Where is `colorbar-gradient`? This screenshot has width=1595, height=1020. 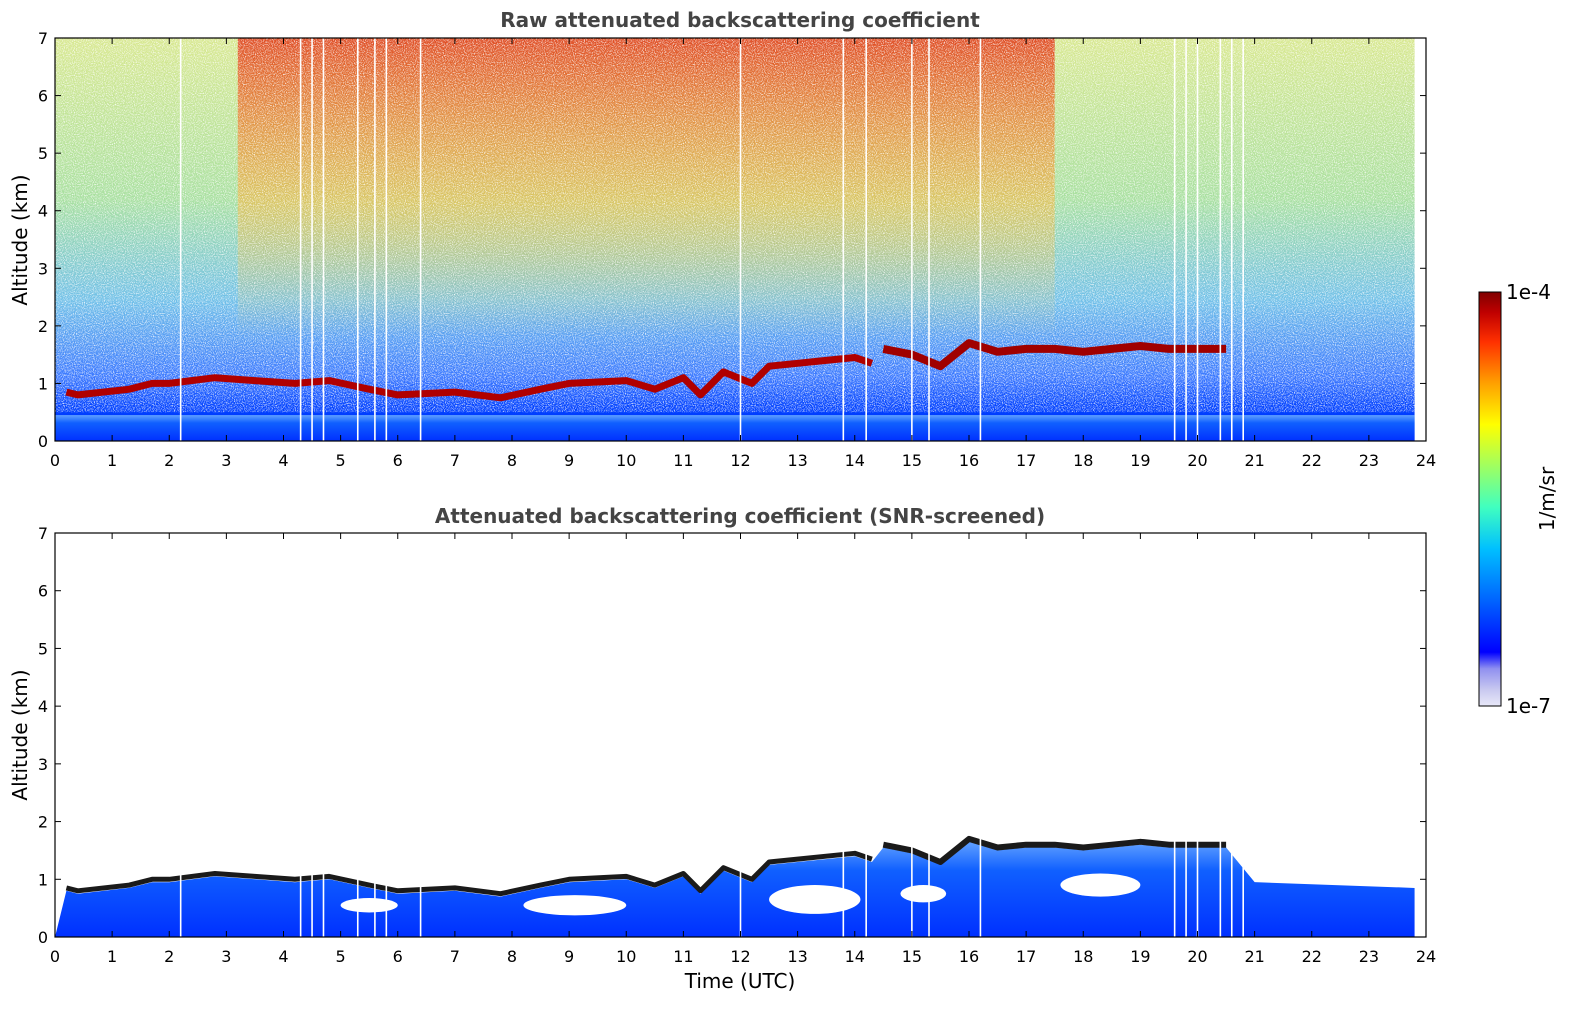
colorbar-gradient is located at coordinates (1490, 499).